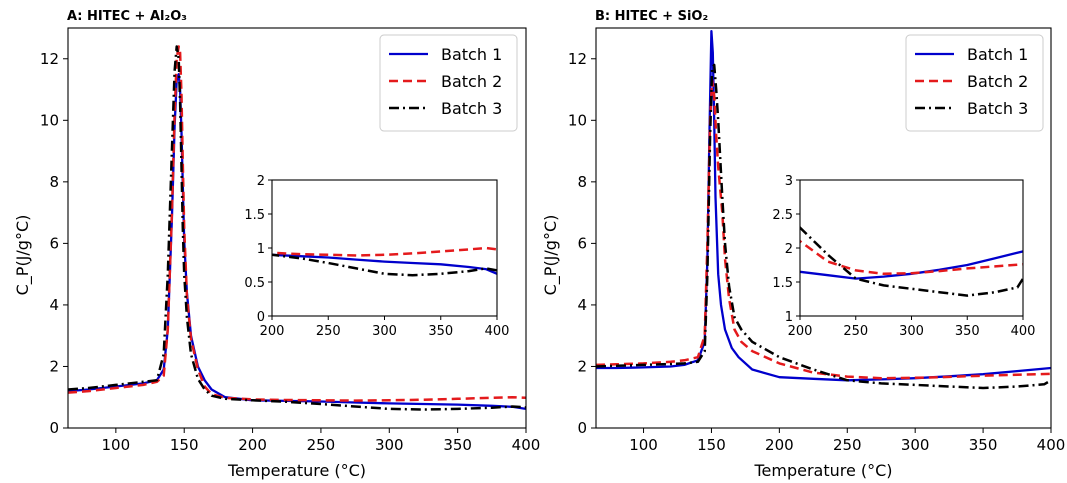  What do you see at coordinates (127, 16) in the screenshot?
I see `panel-title: A: HITEC + Al₂O₃` at bounding box center [127, 16].